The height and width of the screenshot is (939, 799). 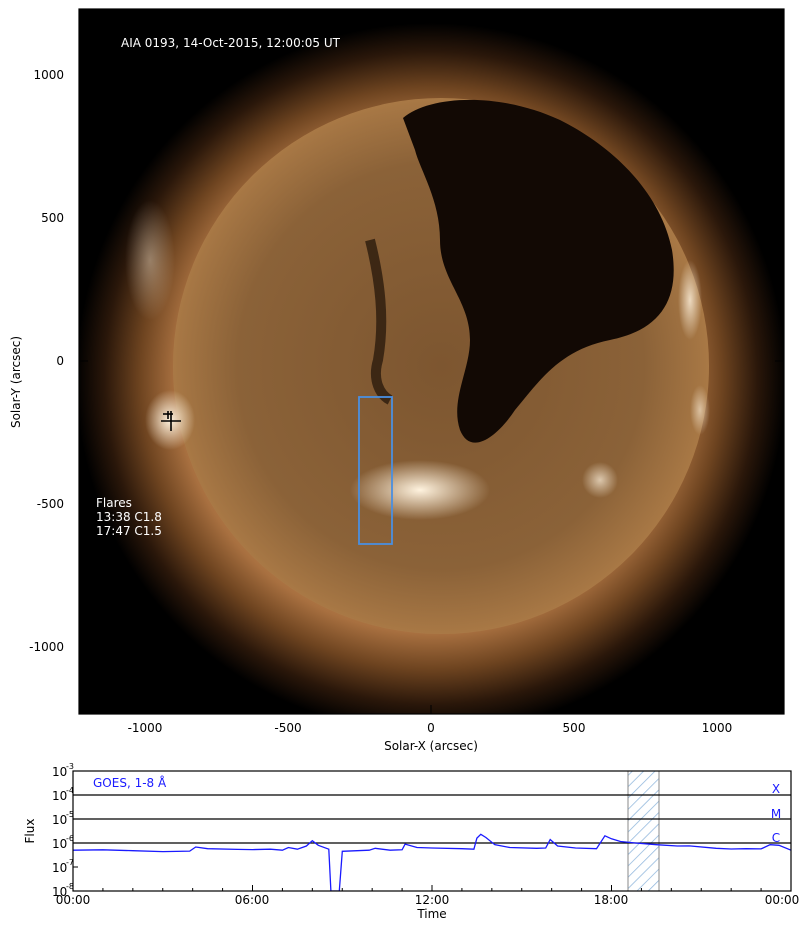 What do you see at coordinates (379, 321) in the screenshot?
I see `coronal-hole-filament` at bounding box center [379, 321].